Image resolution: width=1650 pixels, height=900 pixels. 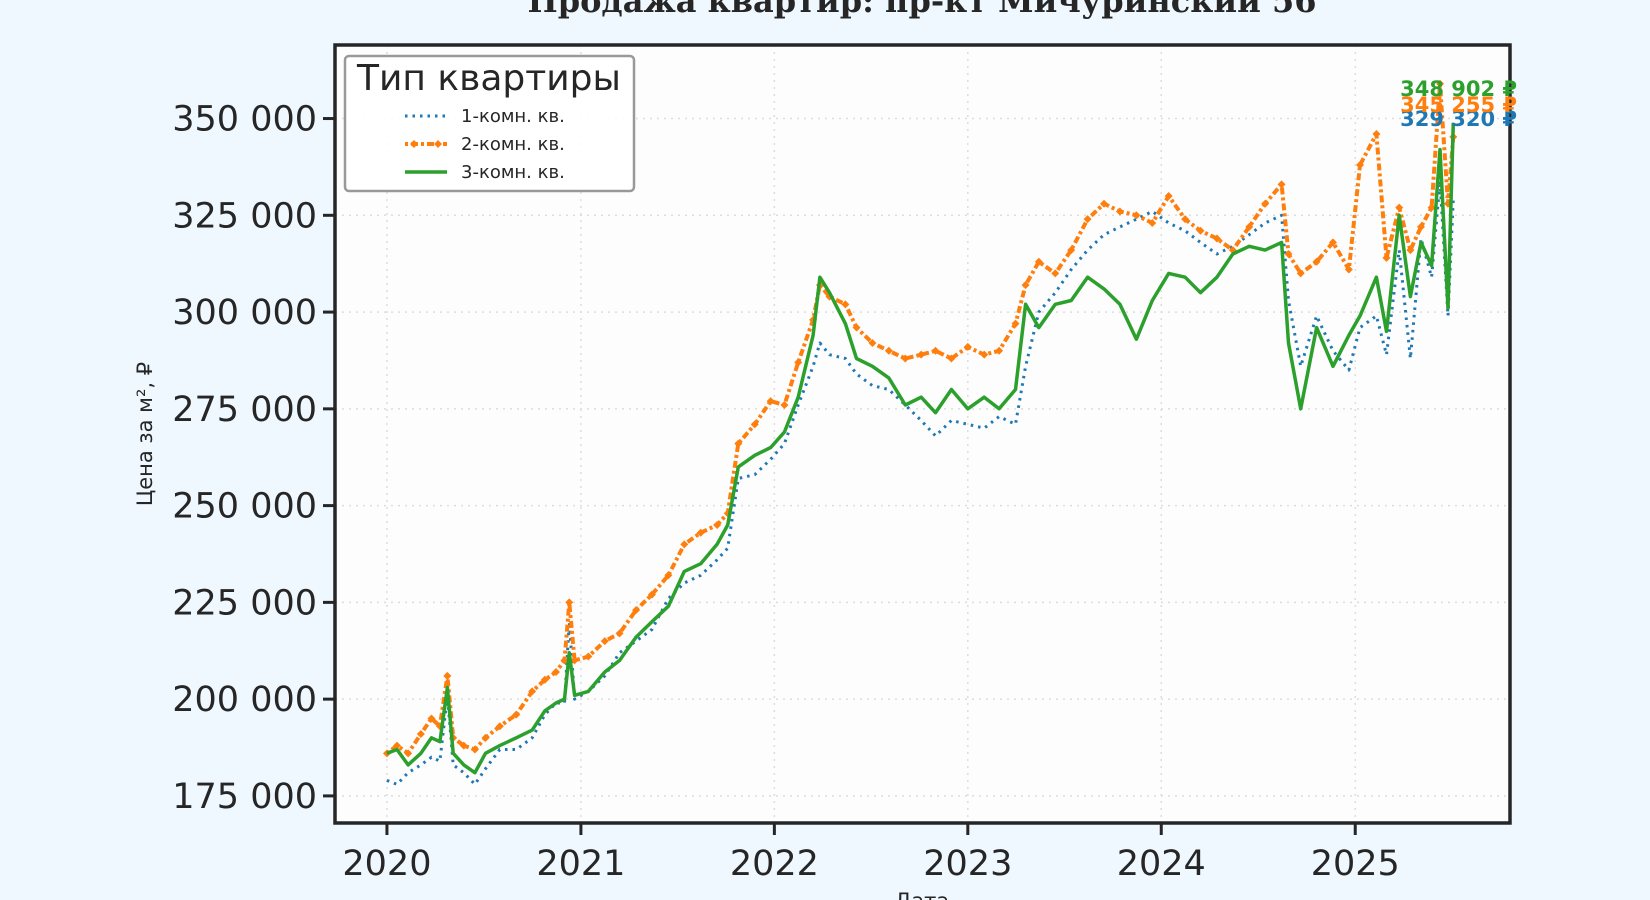 I want to click on y-tick-label: 325 000, so click(x=244, y=216).